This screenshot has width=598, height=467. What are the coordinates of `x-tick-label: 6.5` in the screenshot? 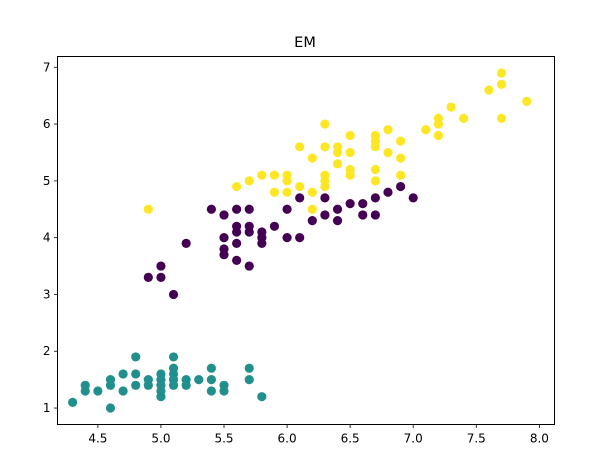 It's located at (350, 439).